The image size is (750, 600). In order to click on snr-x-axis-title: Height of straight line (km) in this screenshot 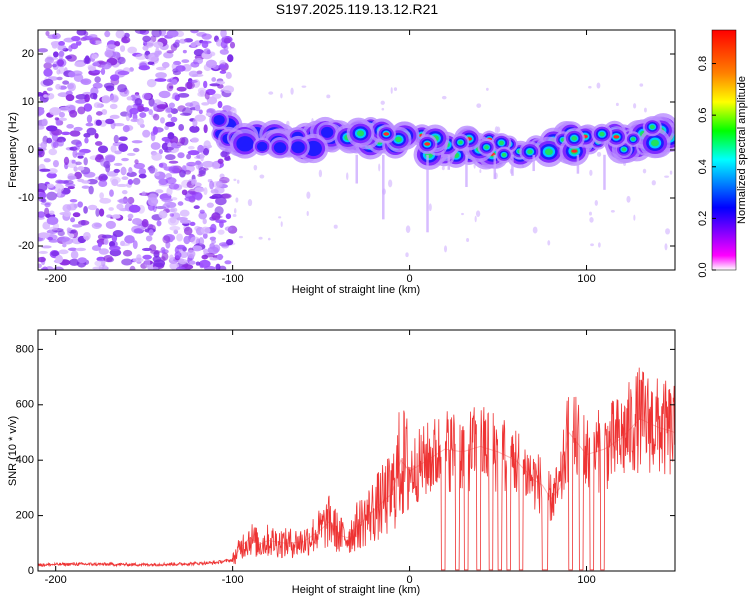, I will do `click(356, 590)`.